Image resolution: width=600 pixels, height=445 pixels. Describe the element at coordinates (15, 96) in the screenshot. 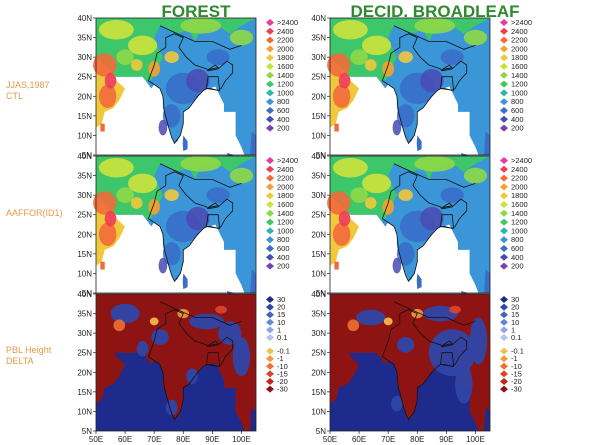

I see `row-label-ctl-line2: CTL` at that location.